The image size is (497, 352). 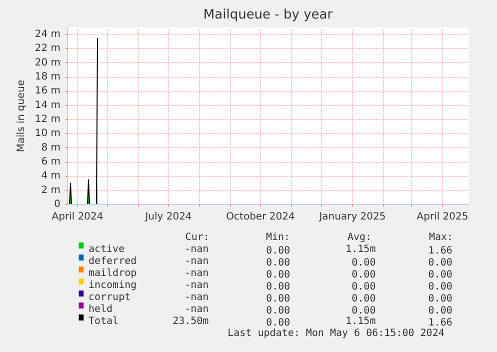 I want to click on y-tick-label: 18 m, so click(x=47, y=77).